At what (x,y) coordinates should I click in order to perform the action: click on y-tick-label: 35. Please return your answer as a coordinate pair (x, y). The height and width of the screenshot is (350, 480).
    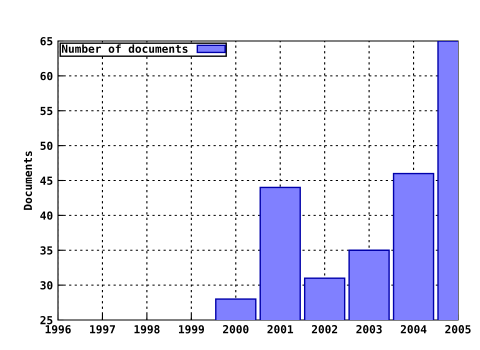
    Looking at the image, I should click on (46, 250).